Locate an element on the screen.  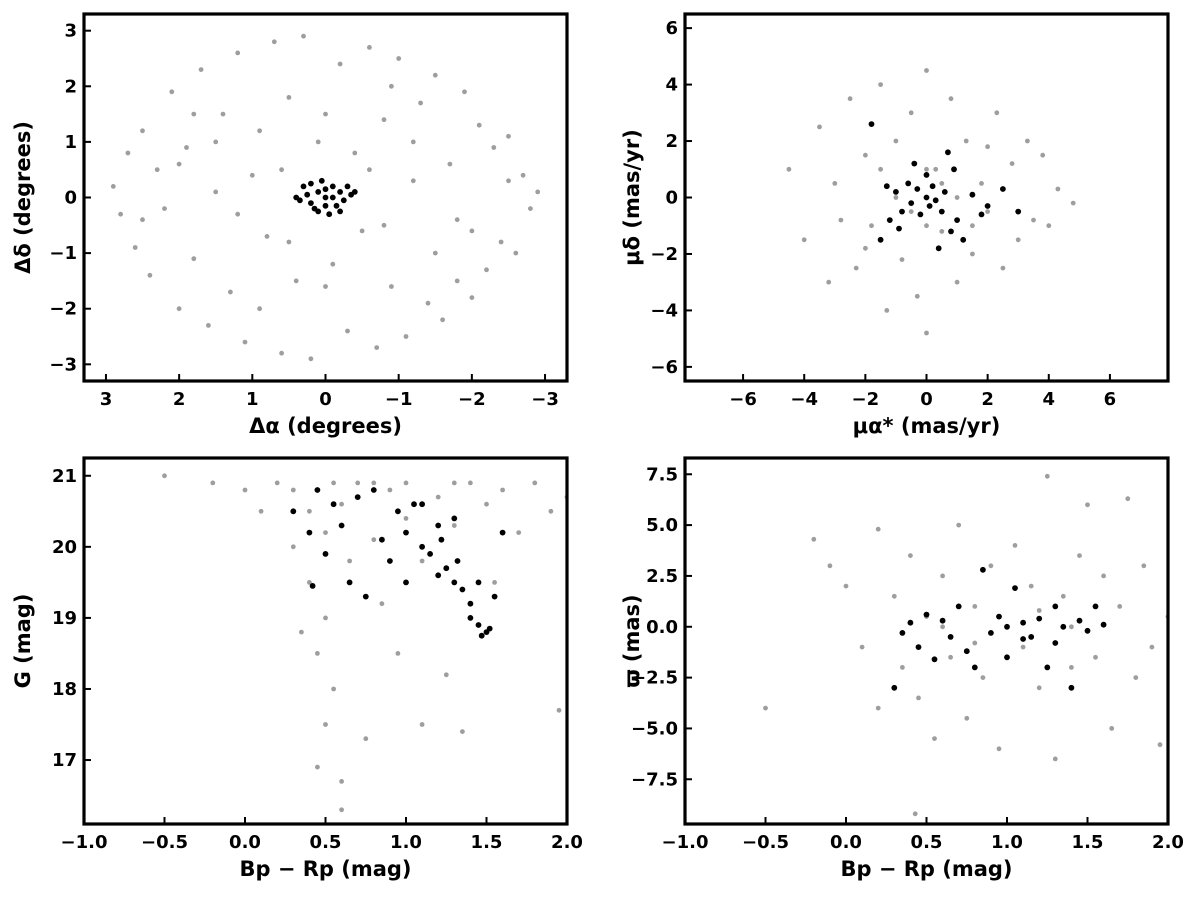
x-axis-label: Δα (degrees) is located at coordinates (325, 426).